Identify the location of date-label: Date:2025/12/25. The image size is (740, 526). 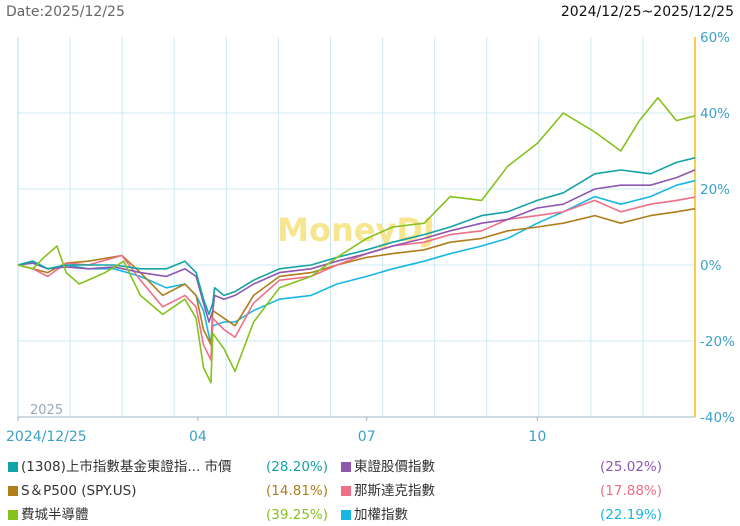
(65, 12).